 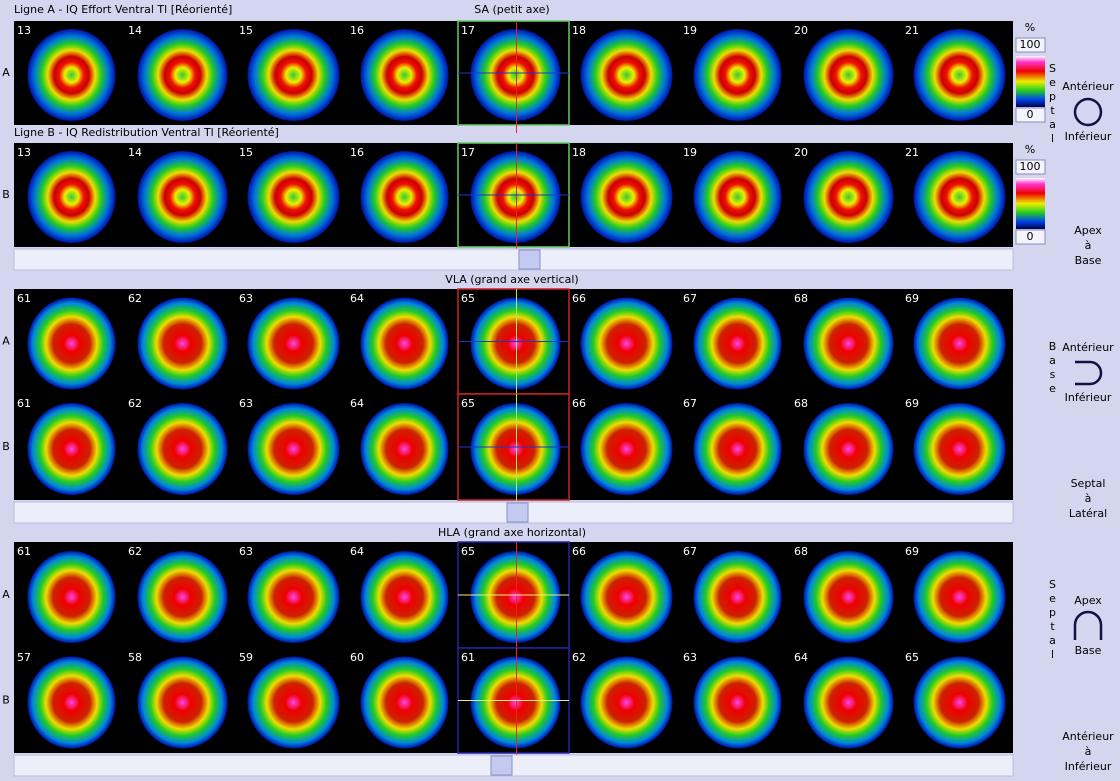 I want to click on scale-min: 0, so click(x=1030, y=236).